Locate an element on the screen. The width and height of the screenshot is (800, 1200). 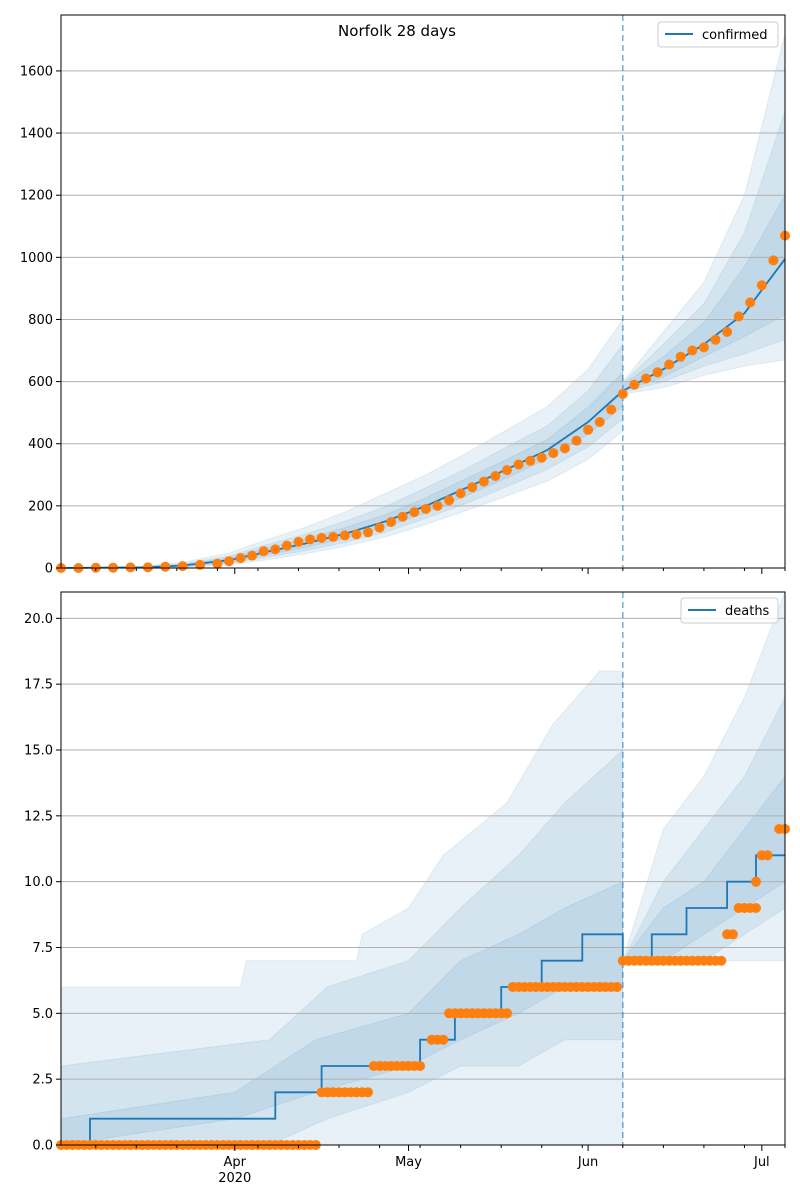
y-tick-label: 15.0 is located at coordinates (38, 751).